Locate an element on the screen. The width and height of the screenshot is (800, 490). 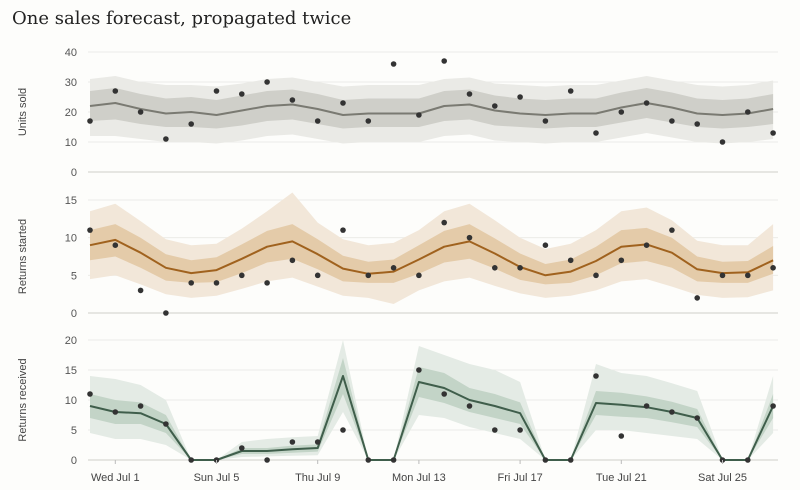
x-tick-label: Sat Jul 25 is located at coordinates (722, 478).